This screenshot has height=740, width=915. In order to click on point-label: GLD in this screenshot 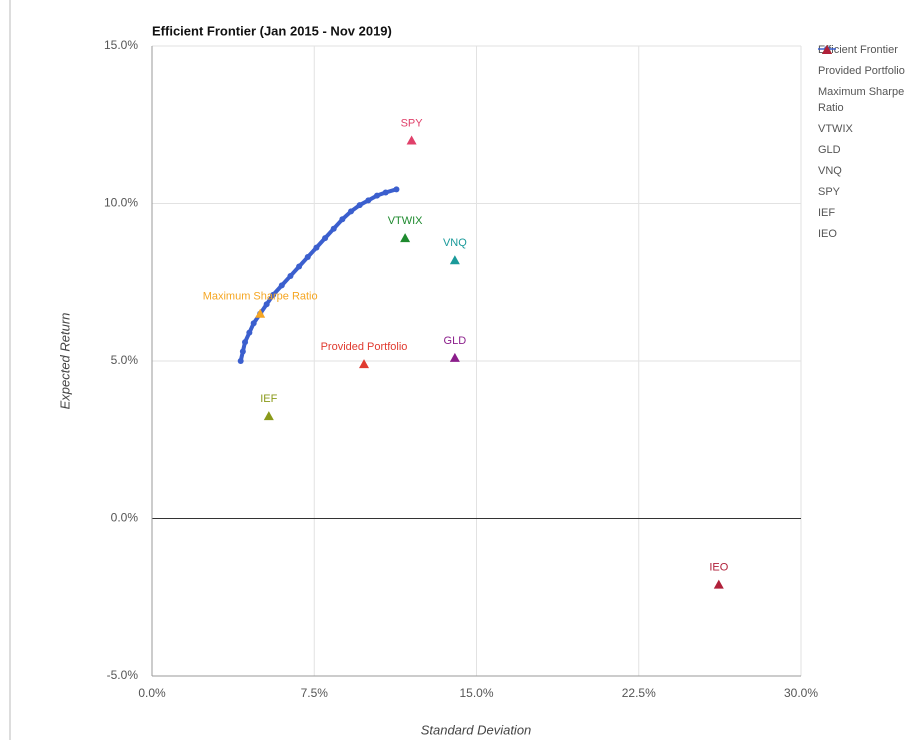, I will do `click(455, 341)`.